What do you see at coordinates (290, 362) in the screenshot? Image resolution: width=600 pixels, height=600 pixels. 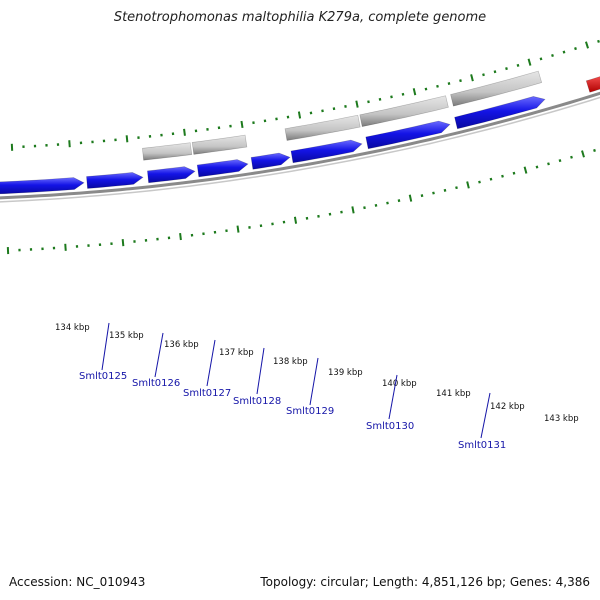 I see `kbp-label: 138 kbp` at bounding box center [290, 362].